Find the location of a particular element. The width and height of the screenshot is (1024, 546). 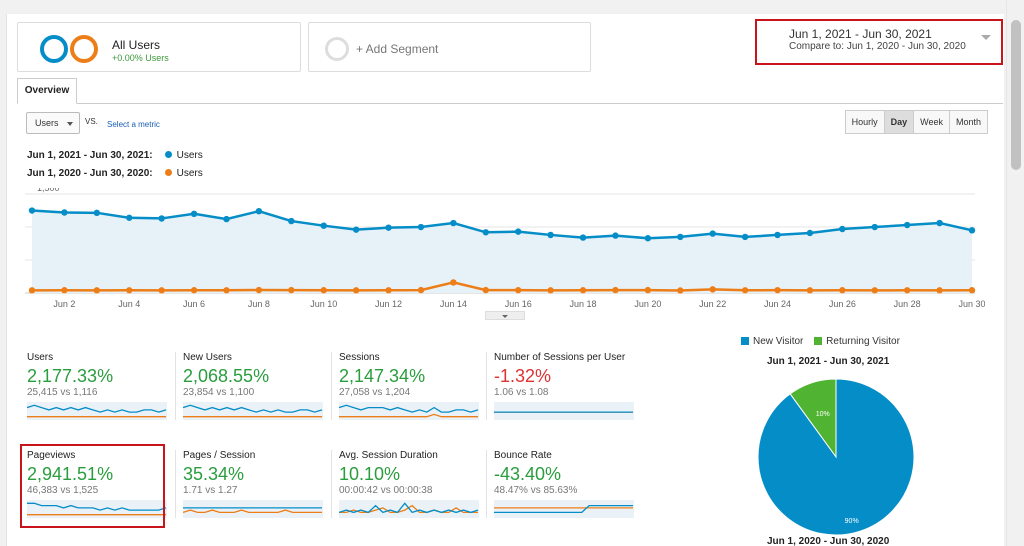

metric-change: 2,941.51% is located at coordinates (70, 474).